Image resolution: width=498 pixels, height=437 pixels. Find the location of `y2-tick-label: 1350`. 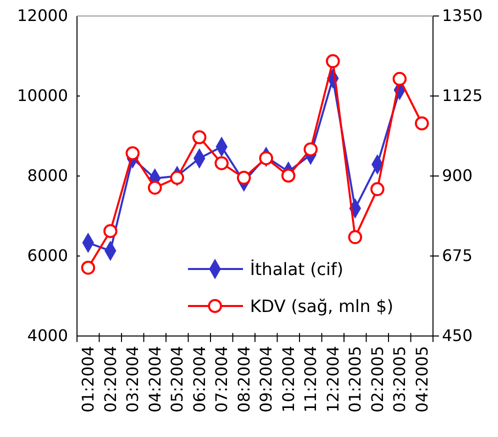

y2-tick-label: 1350 is located at coordinates (462, 16).